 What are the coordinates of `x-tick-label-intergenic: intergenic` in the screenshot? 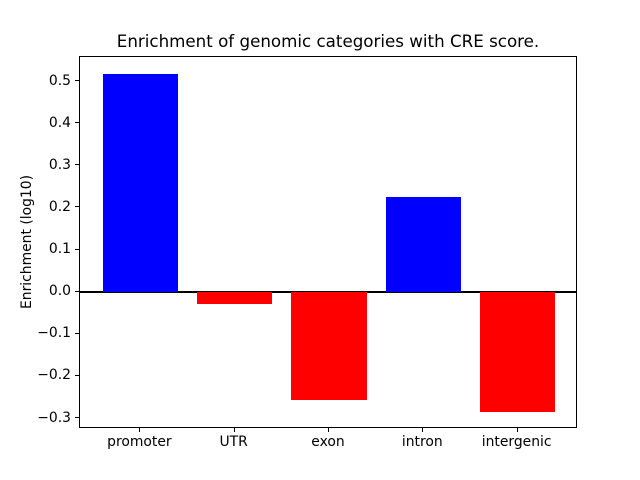 It's located at (516, 442).